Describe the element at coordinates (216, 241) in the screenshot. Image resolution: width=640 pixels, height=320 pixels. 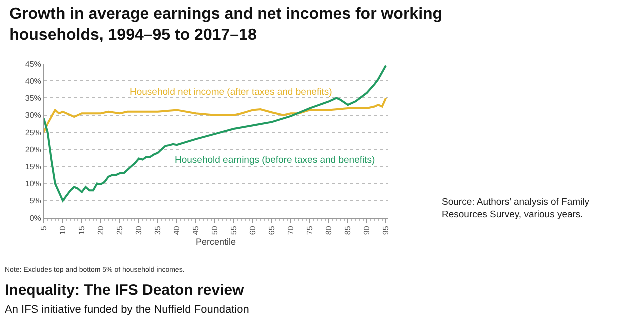
I see `x-axis-title: Percentile` at that location.